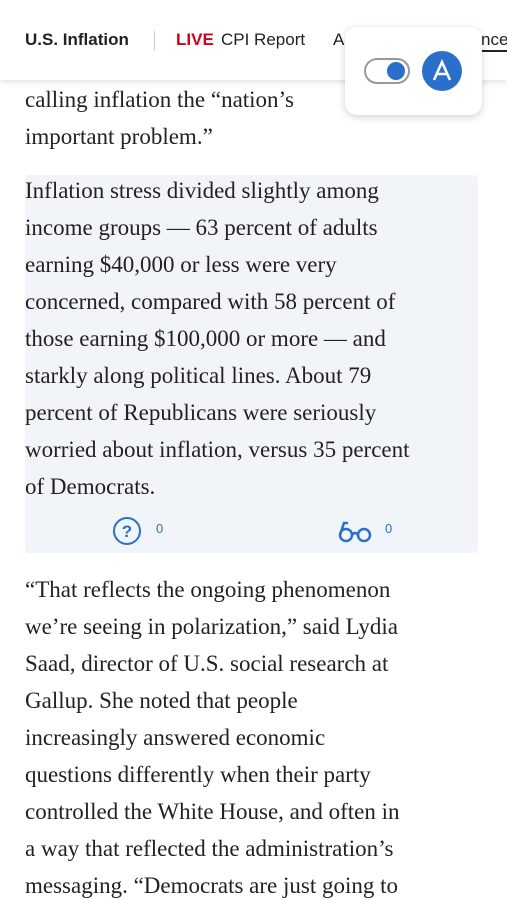 This screenshot has width=507, height=900. What do you see at coordinates (339, 39) in the screenshot?
I see `nav-link: A` at bounding box center [339, 39].